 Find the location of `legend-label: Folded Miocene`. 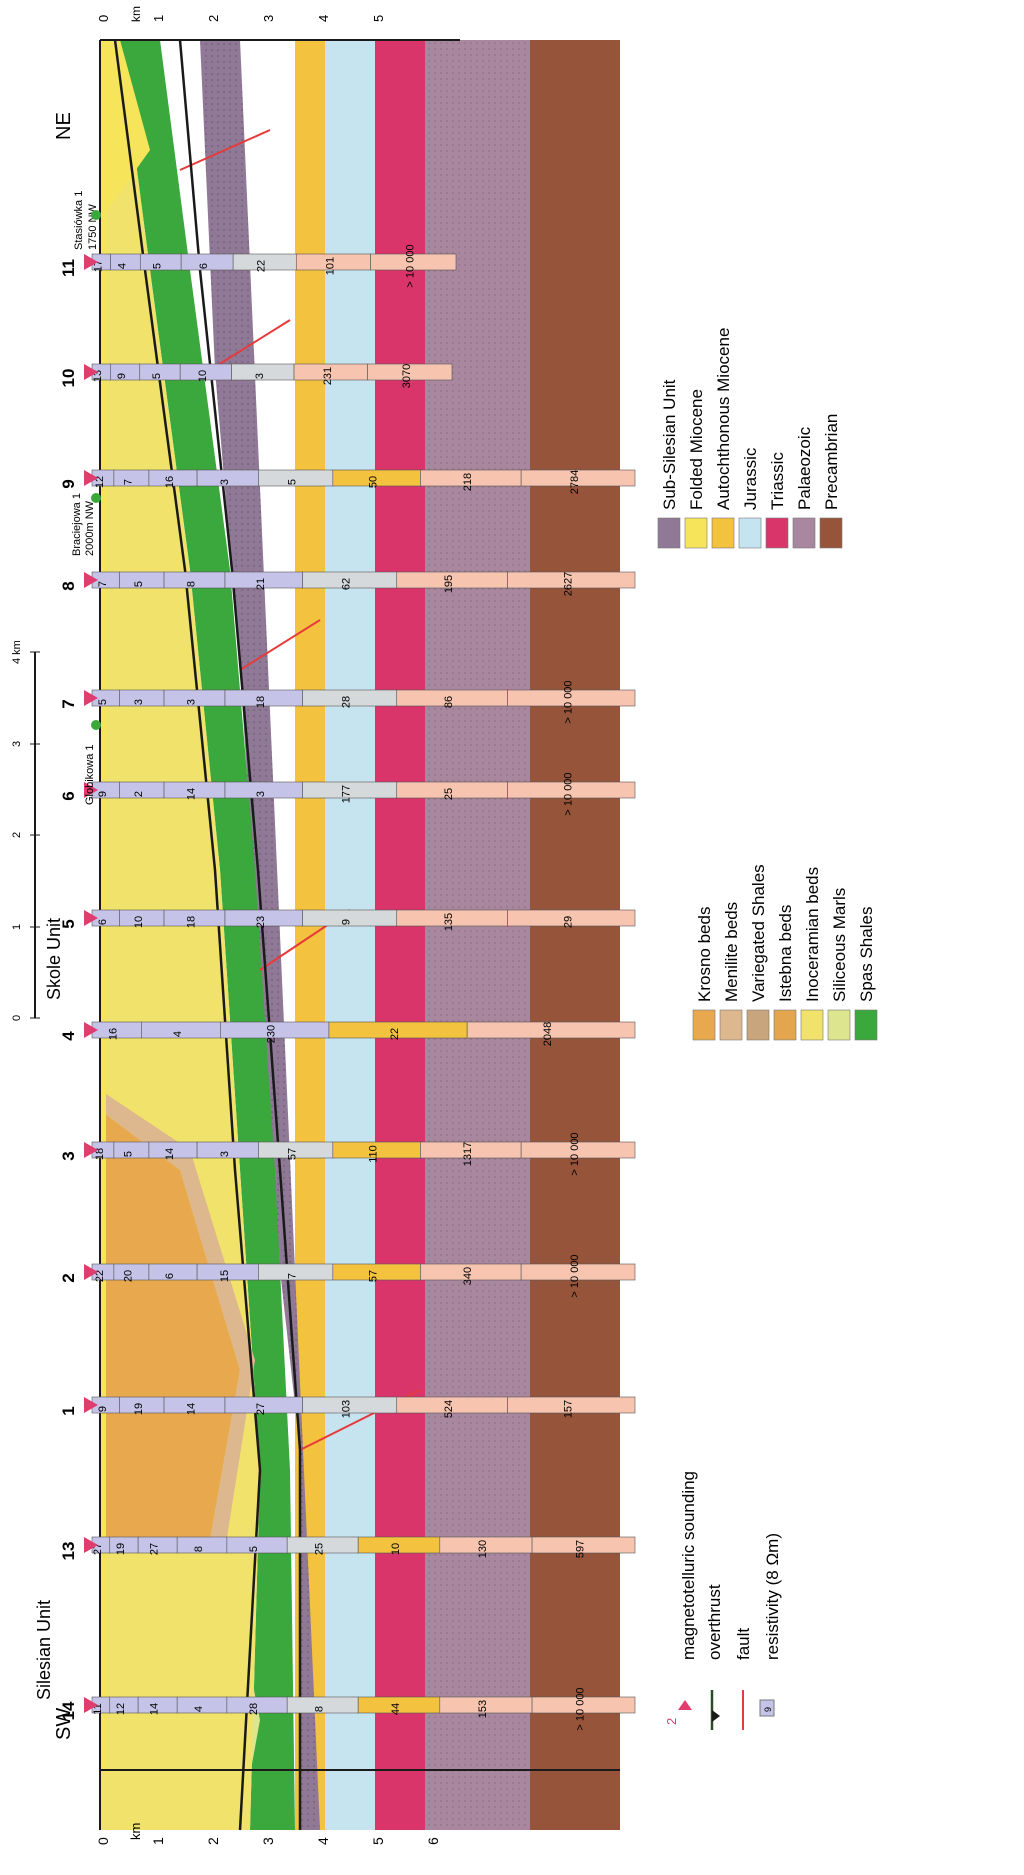

legend-label: Folded Miocene is located at coordinates (696, 449).